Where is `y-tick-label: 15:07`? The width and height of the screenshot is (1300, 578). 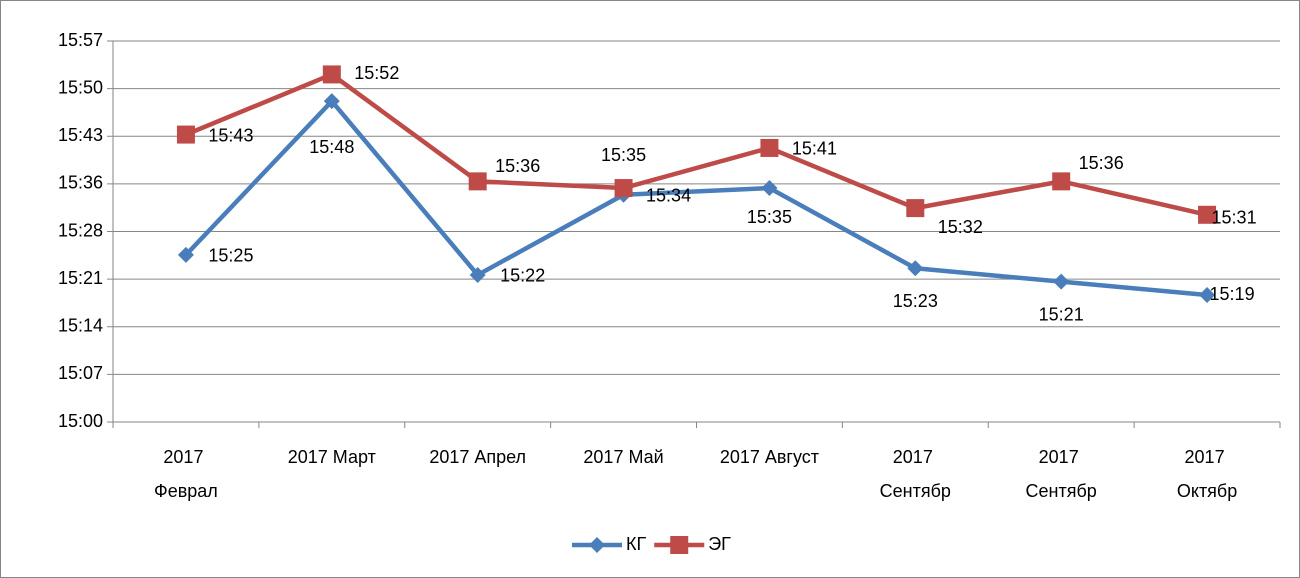
y-tick-label: 15:07 is located at coordinates (80, 373).